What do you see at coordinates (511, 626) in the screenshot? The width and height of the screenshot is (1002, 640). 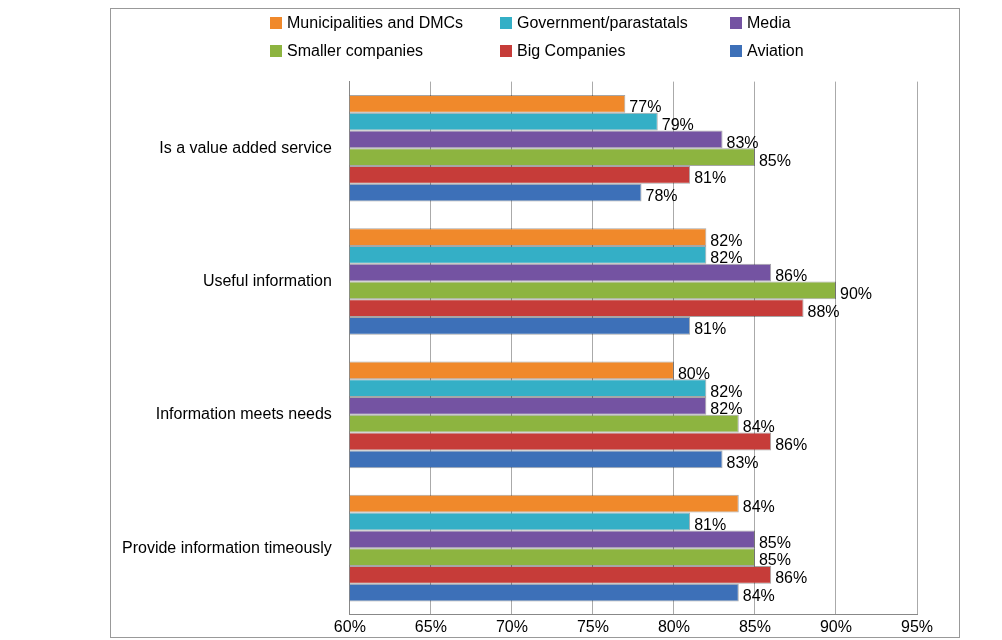 I see `x-tick-label: 70%` at bounding box center [511, 626].